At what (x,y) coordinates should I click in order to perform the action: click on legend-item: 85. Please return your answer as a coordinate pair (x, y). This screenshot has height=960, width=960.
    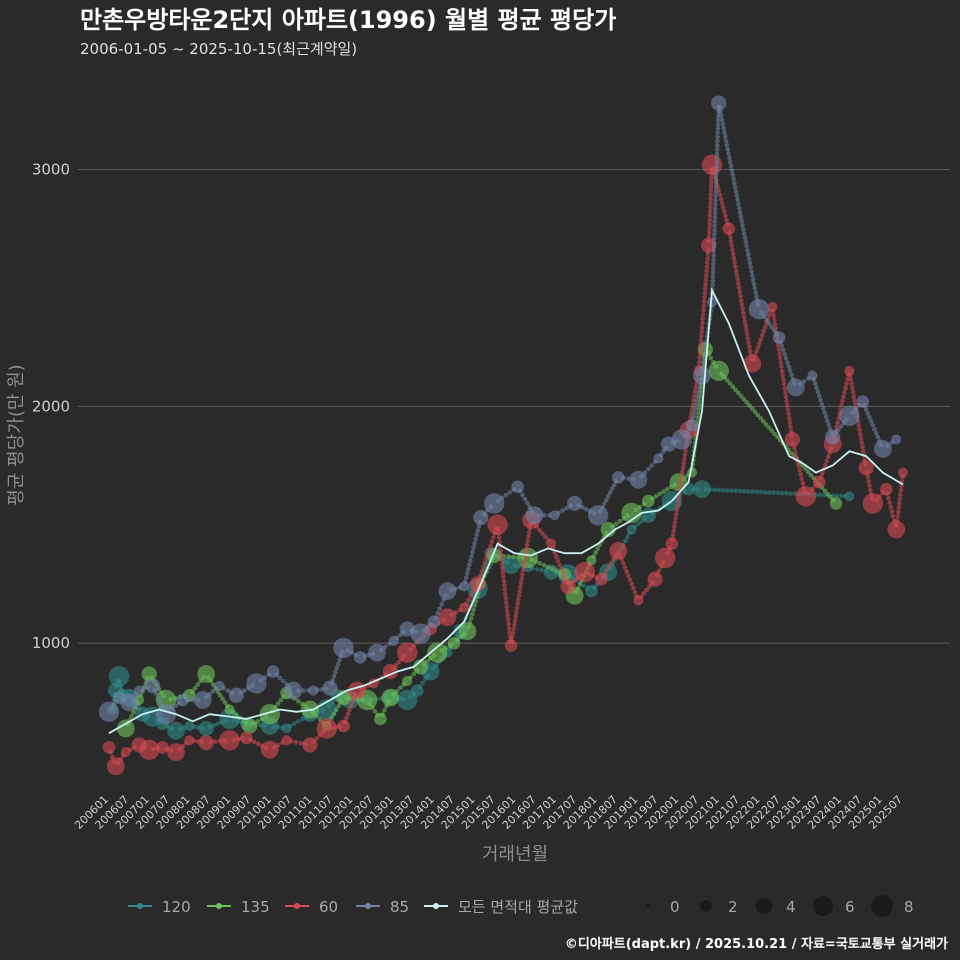
    Looking at the image, I should click on (382, 907).